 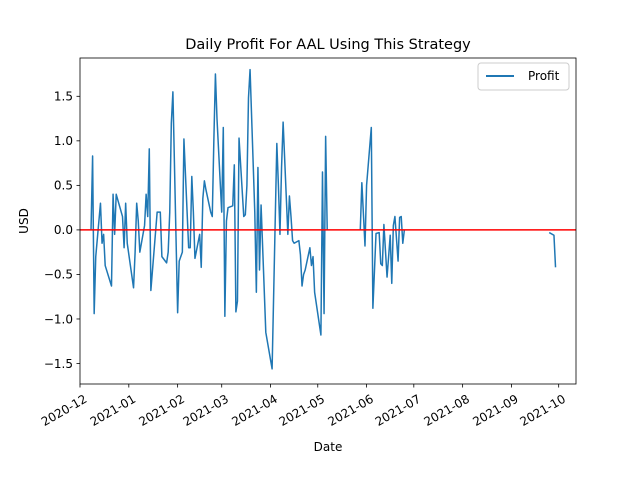 I want to click on y-axis: −1.5 −1.0 −0.5 0.0 0.5 1.0 1.5, so click(x=62, y=230).